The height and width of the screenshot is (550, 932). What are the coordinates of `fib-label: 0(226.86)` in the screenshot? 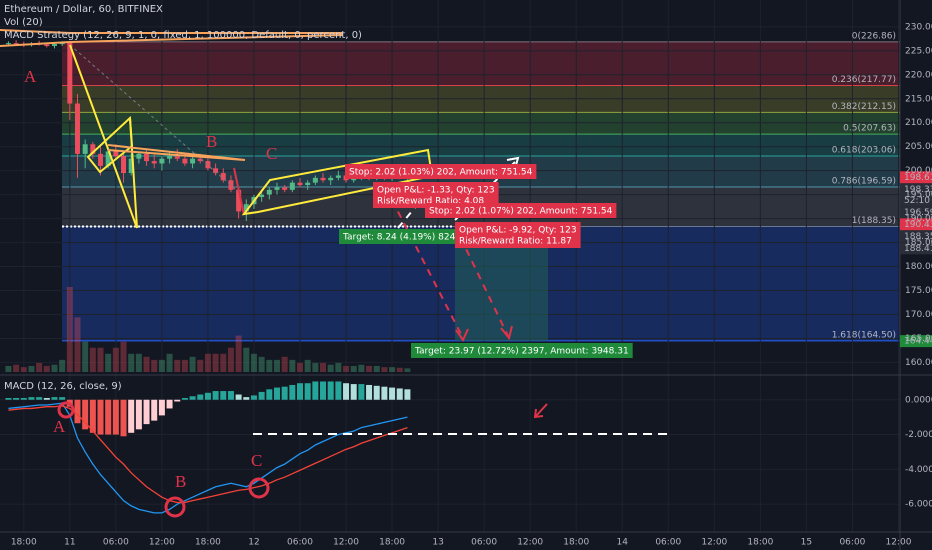 It's located at (874, 36).